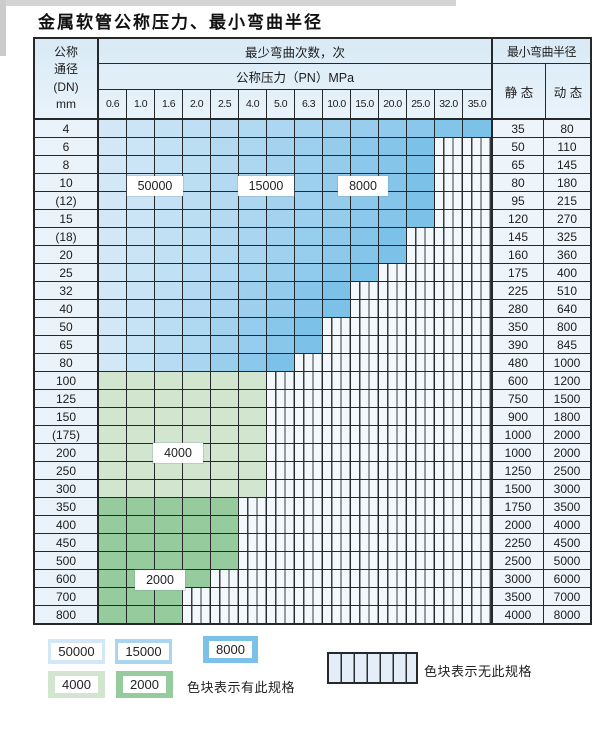 This screenshot has height=743, width=600. I want to click on pressure-column-header: 35.0, so click(477, 104).